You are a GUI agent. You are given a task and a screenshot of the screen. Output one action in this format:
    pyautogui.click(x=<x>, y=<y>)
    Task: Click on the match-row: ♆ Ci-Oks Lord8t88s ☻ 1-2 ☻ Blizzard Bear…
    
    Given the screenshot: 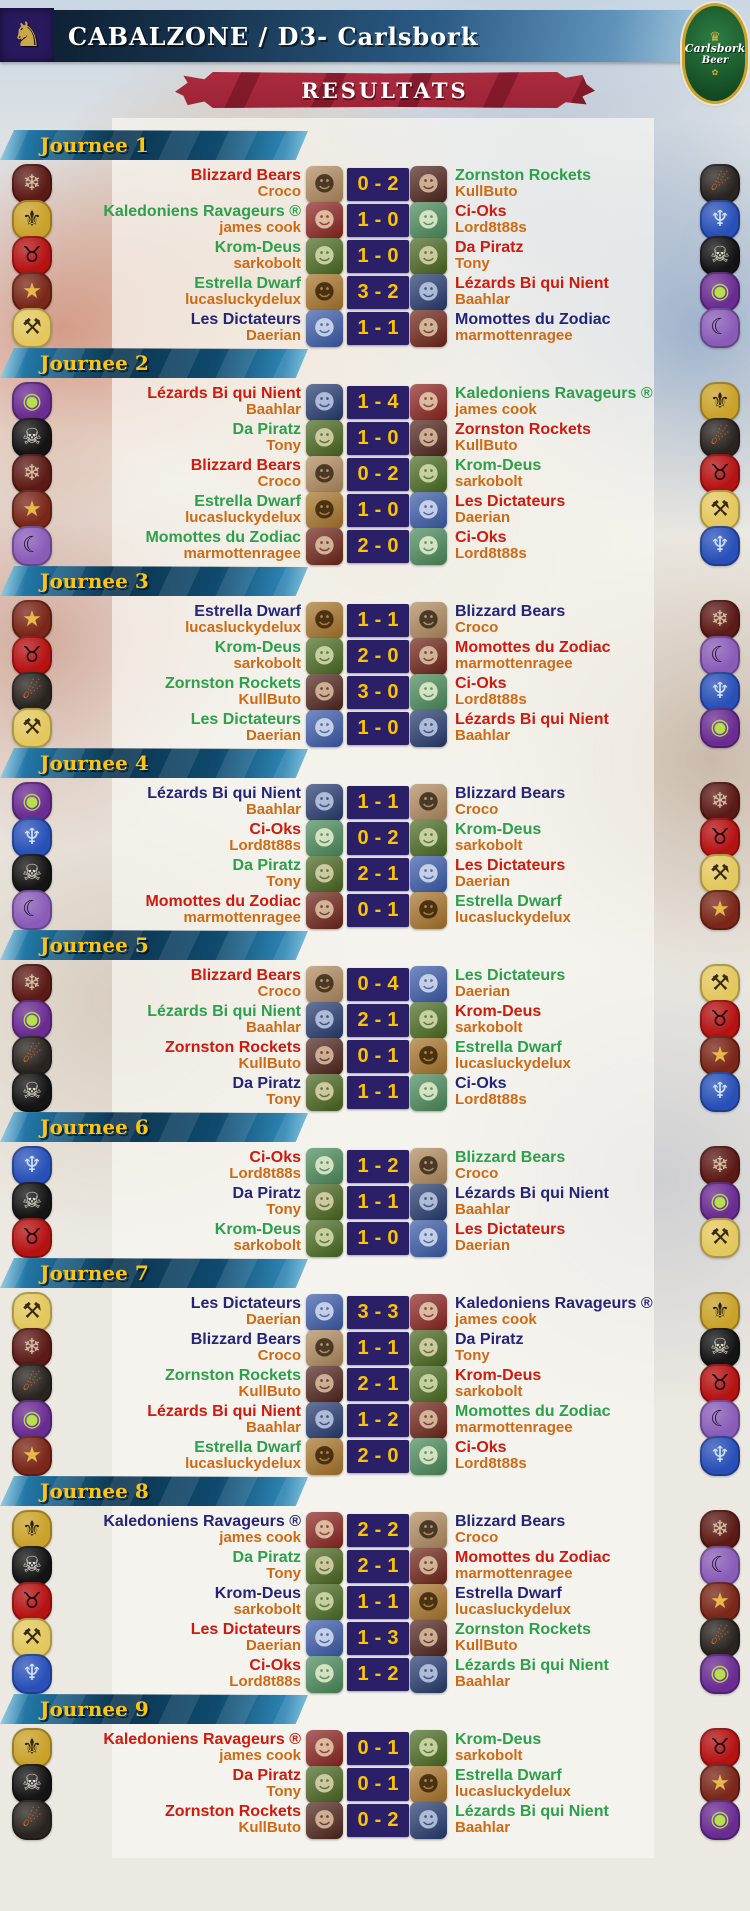 What is the action you would take?
    pyautogui.click(x=375, y=1166)
    